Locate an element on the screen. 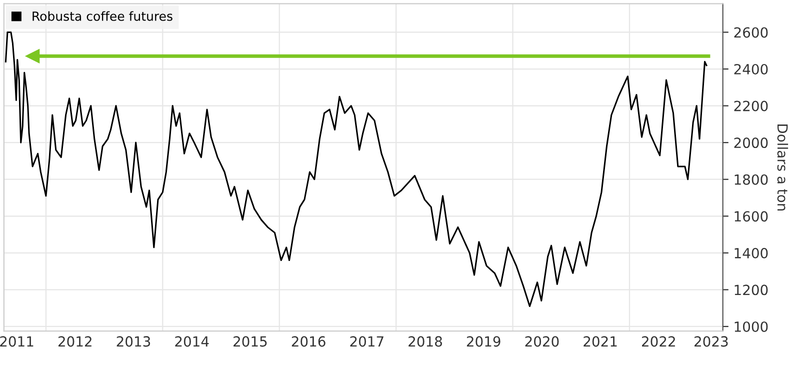 This screenshot has width=790, height=372. legend-label: Robusta coffee futures is located at coordinates (102, 16).